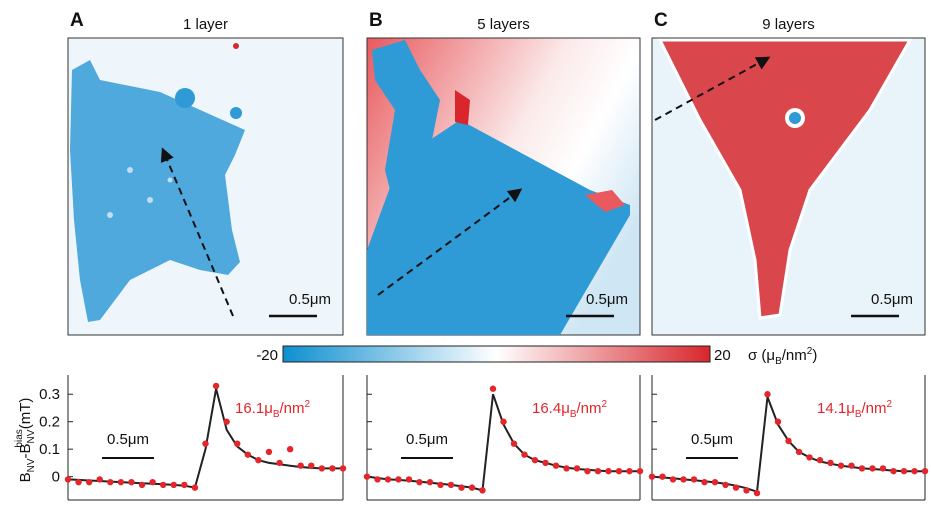 The image size is (931, 506). What do you see at coordinates (49, 449) in the screenshot?
I see `y-tick-label: 0.1` at bounding box center [49, 449].